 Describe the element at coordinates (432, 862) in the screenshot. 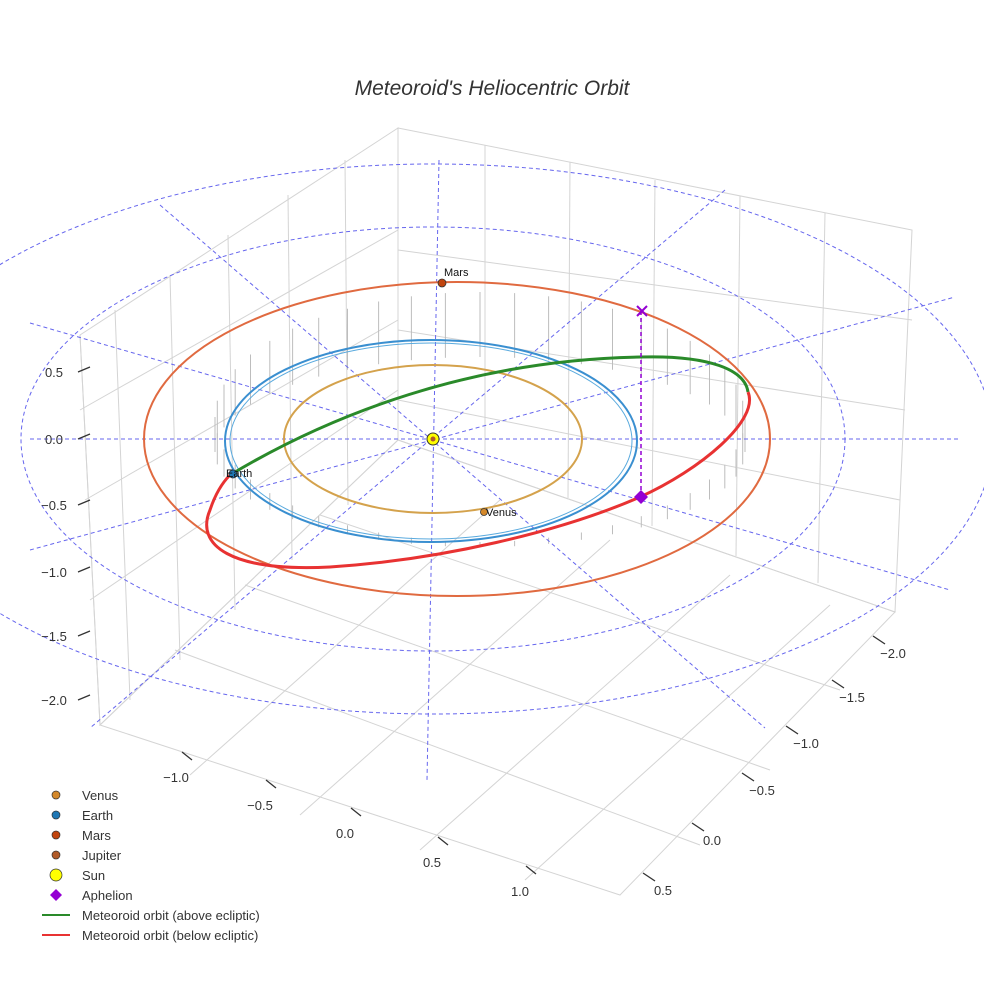

I see `x-tick-label: 0.5` at that location.